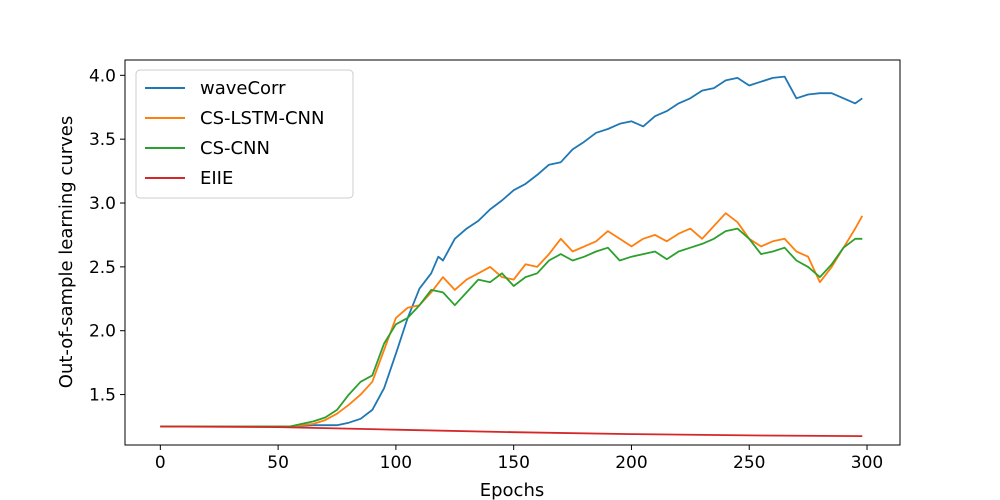 The image size is (1000, 500). What do you see at coordinates (262, 118) in the screenshot?
I see `legend-label-cs-lstm-cnn: CS-LSTM-CNN` at bounding box center [262, 118].